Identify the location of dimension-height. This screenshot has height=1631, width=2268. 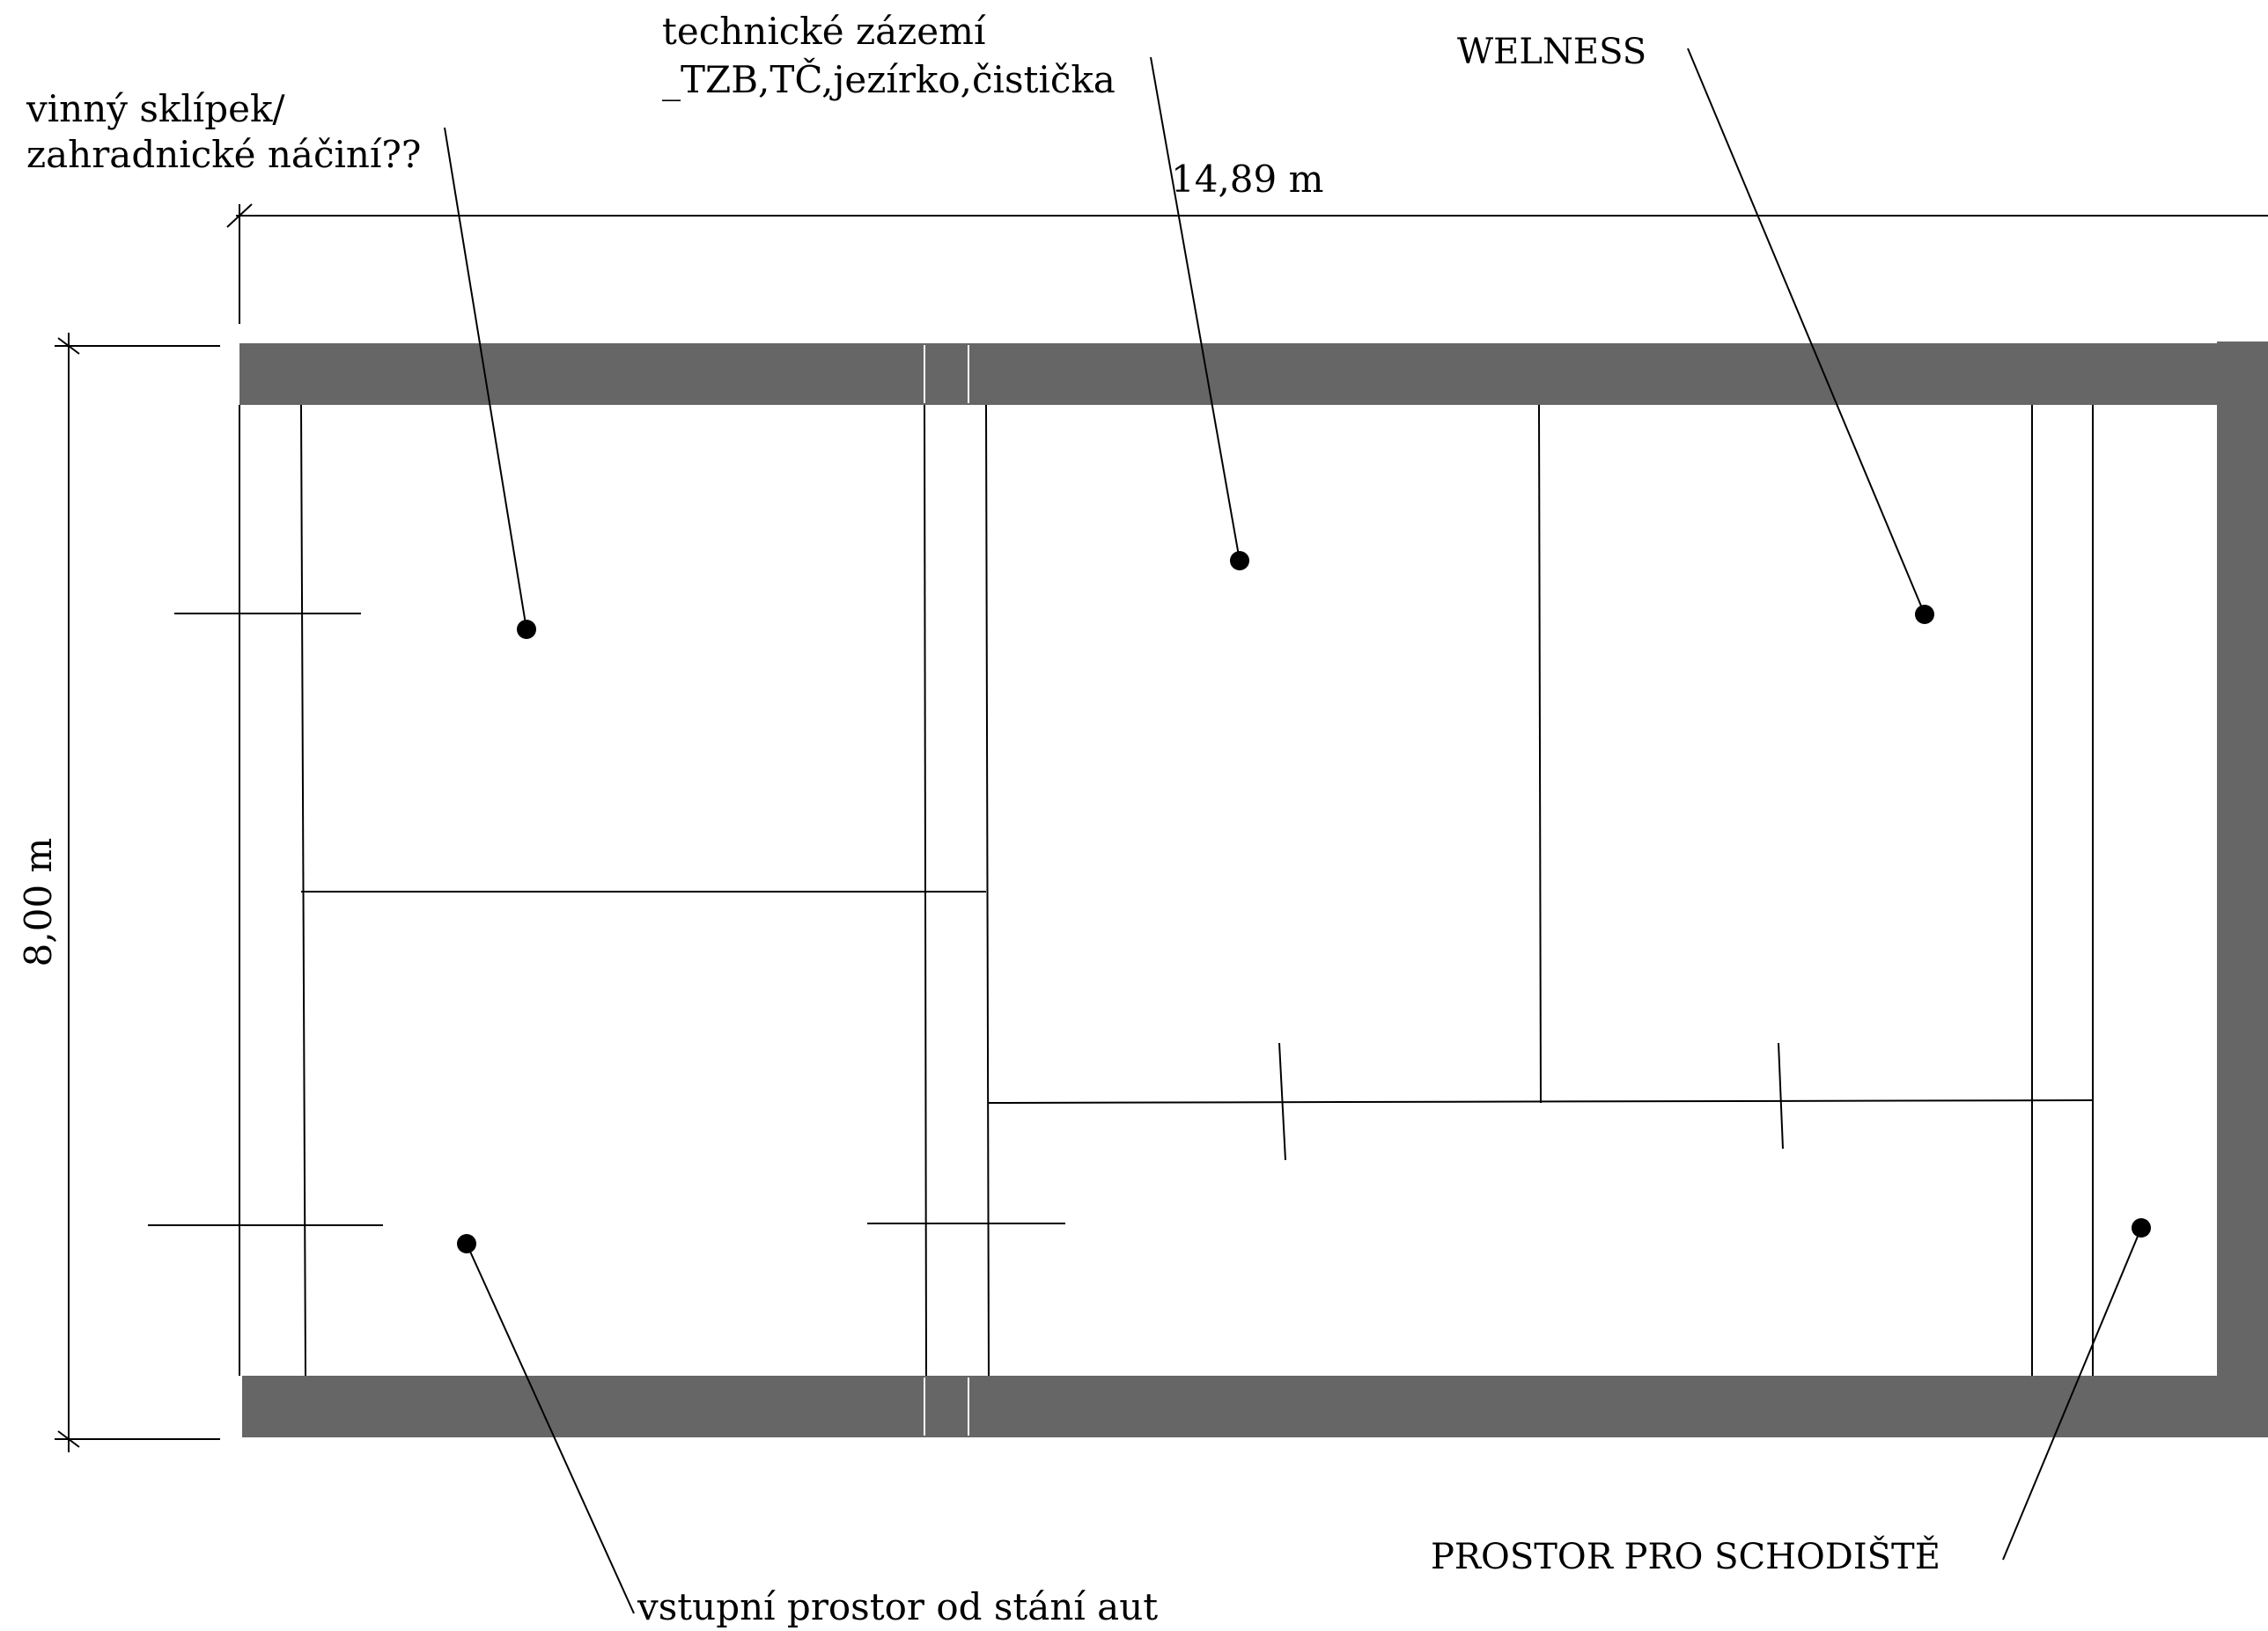
(137, 892).